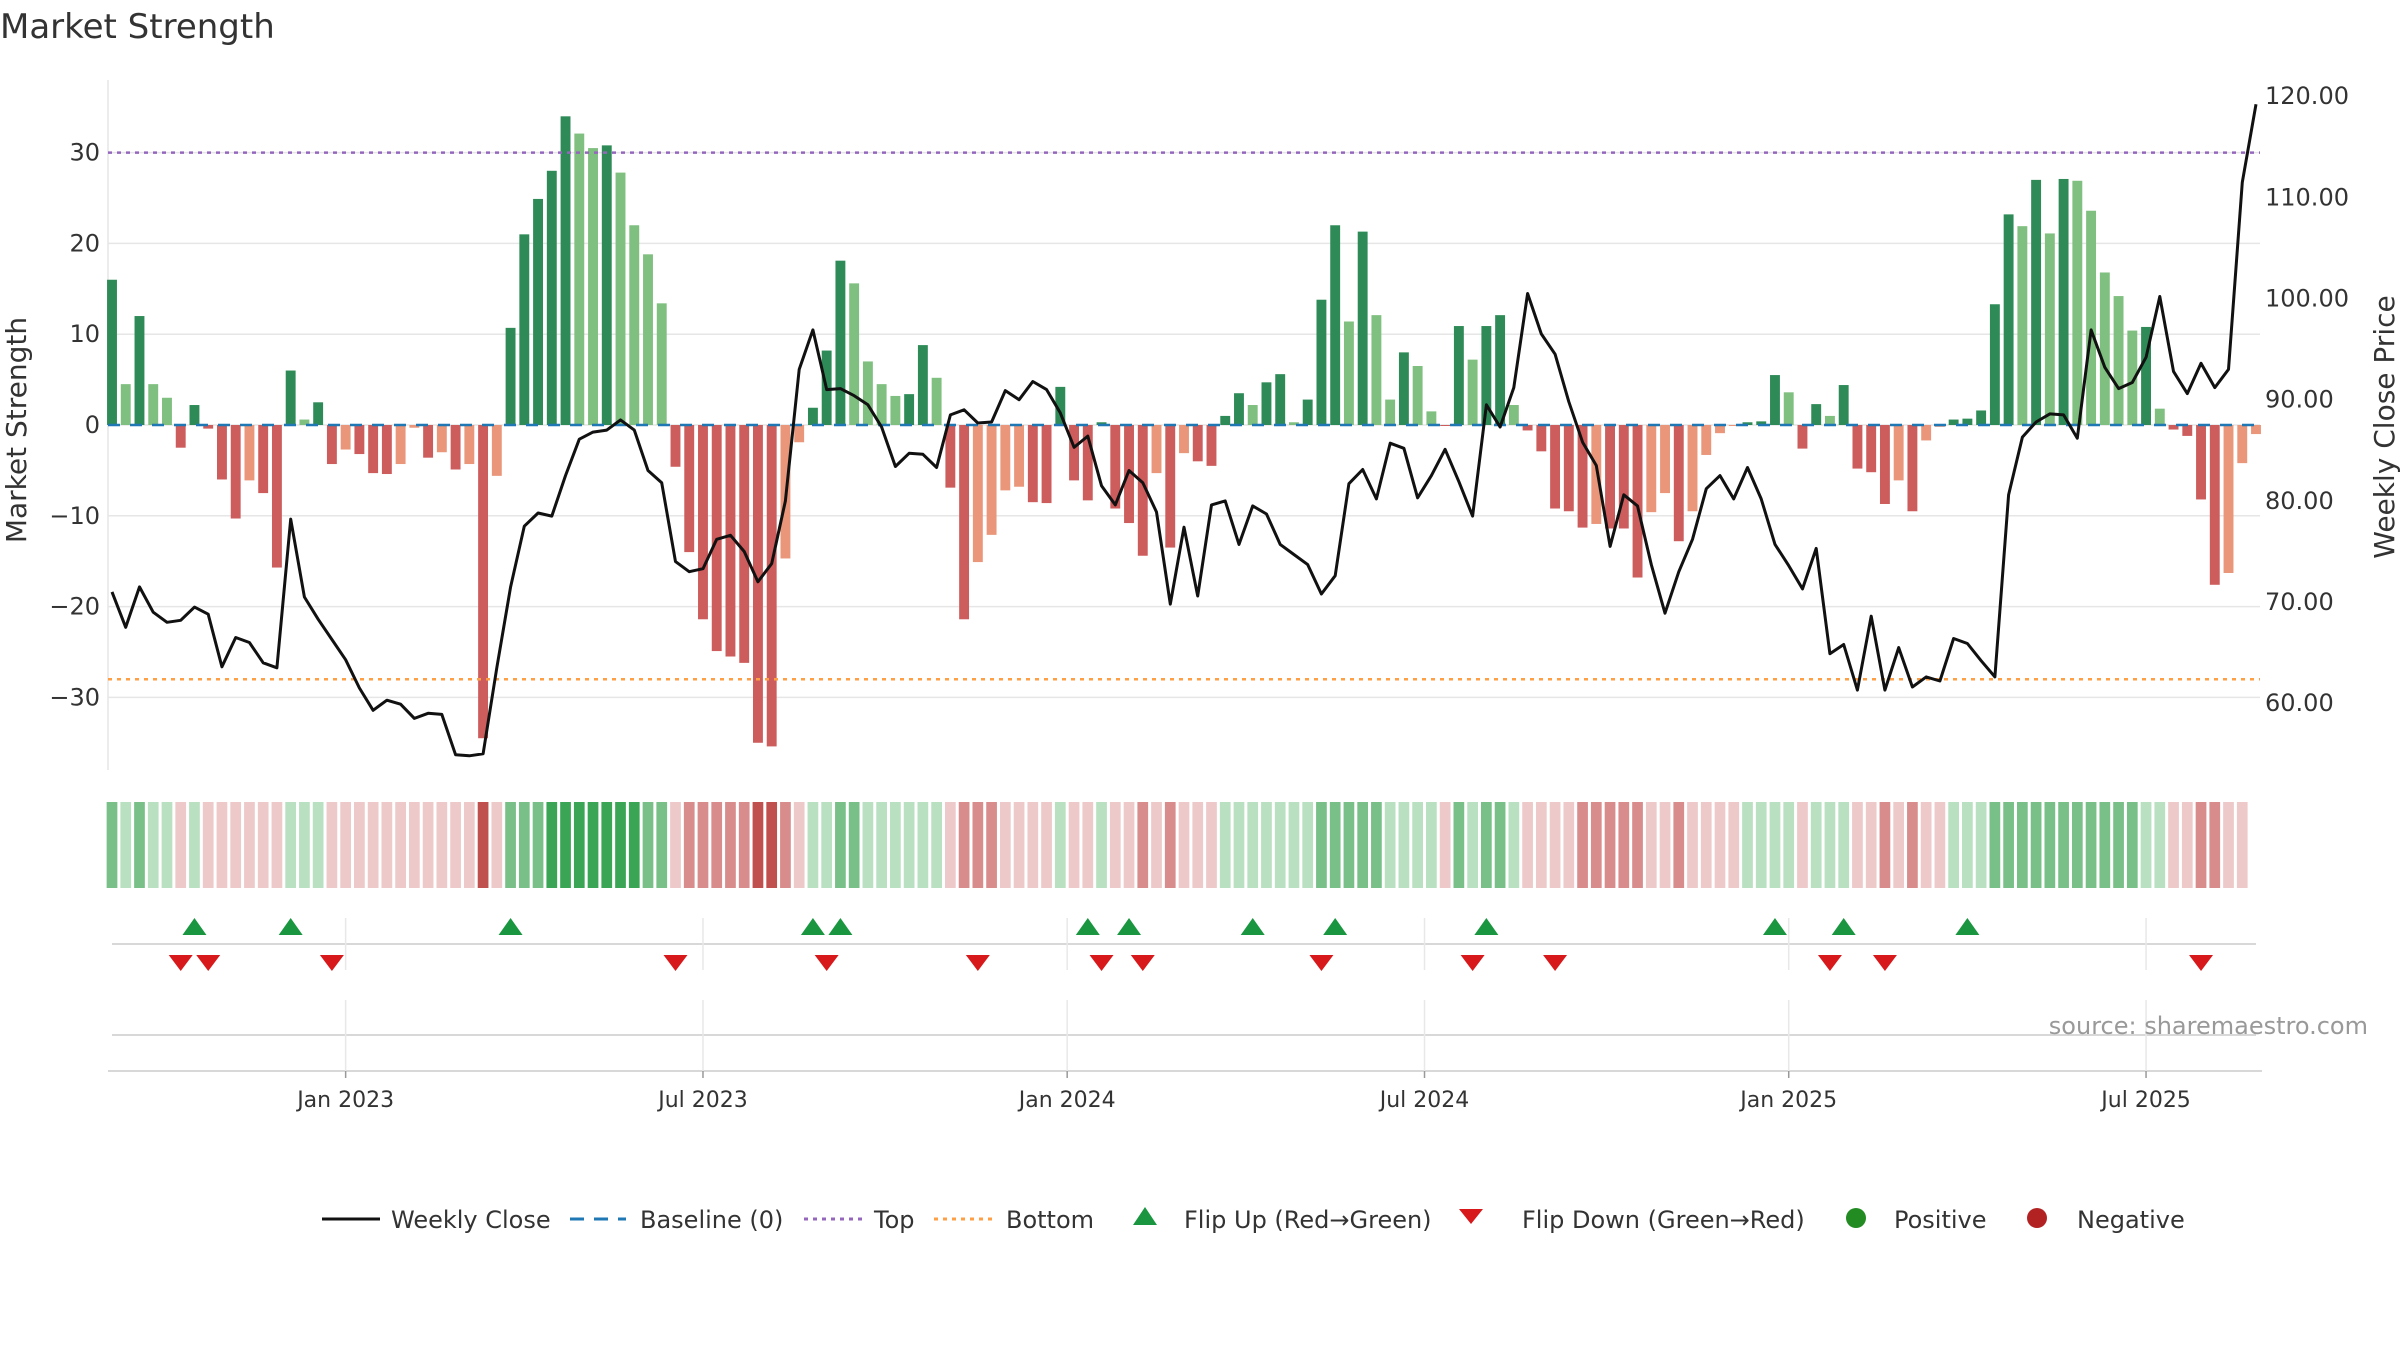 The image size is (2400, 1350). I want to click on legend-bottom: Bottom, so click(1050, 1220).